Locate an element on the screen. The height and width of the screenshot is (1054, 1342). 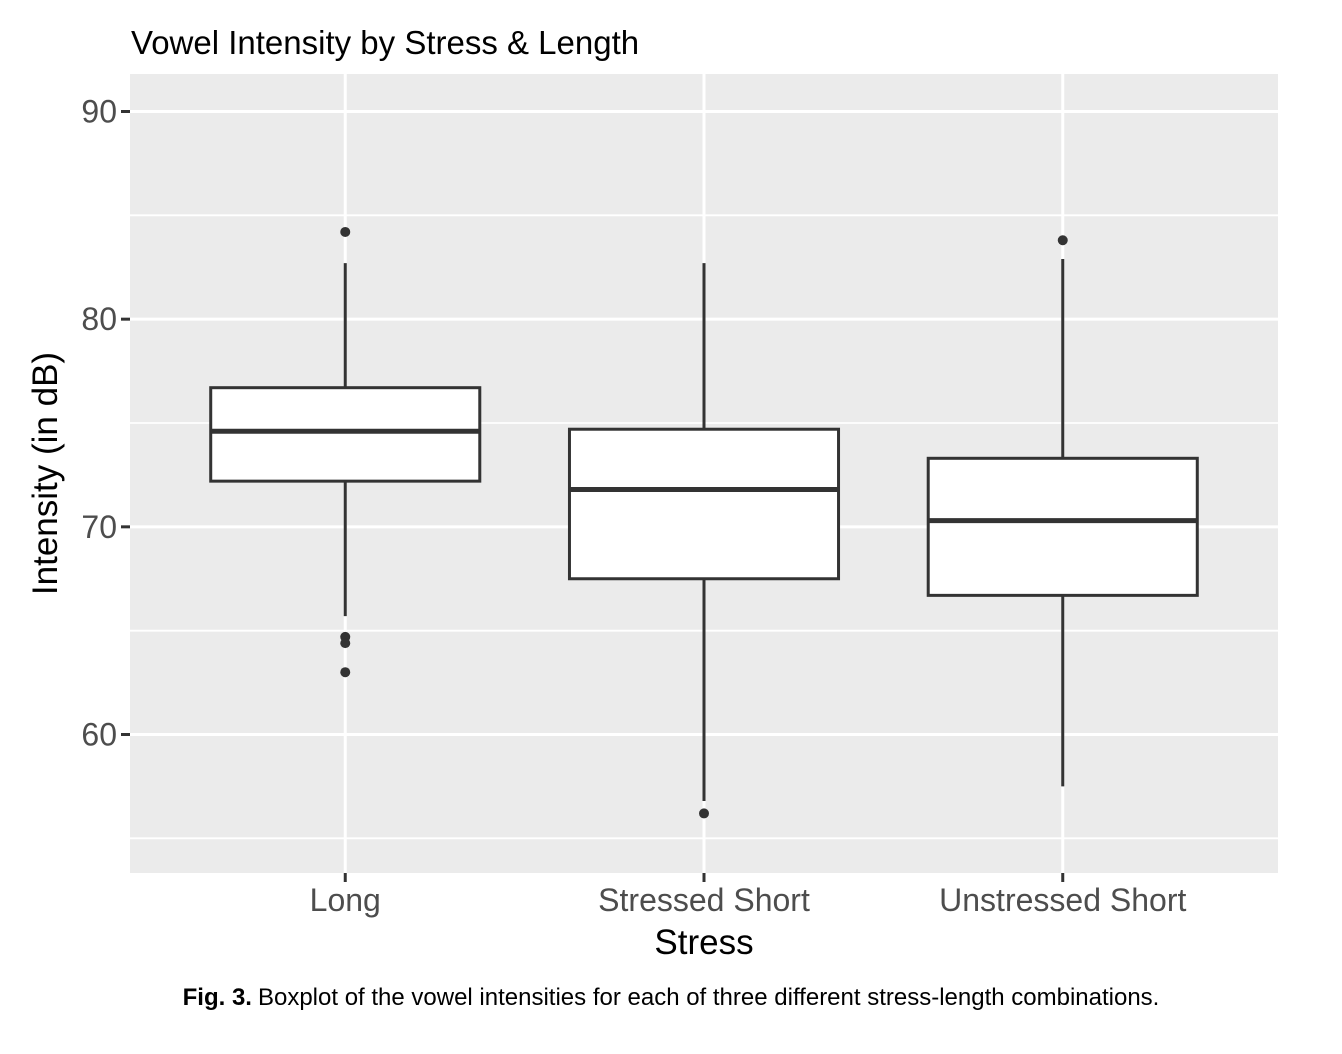
y-tick-label: 90 is located at coordinates (99, 112).